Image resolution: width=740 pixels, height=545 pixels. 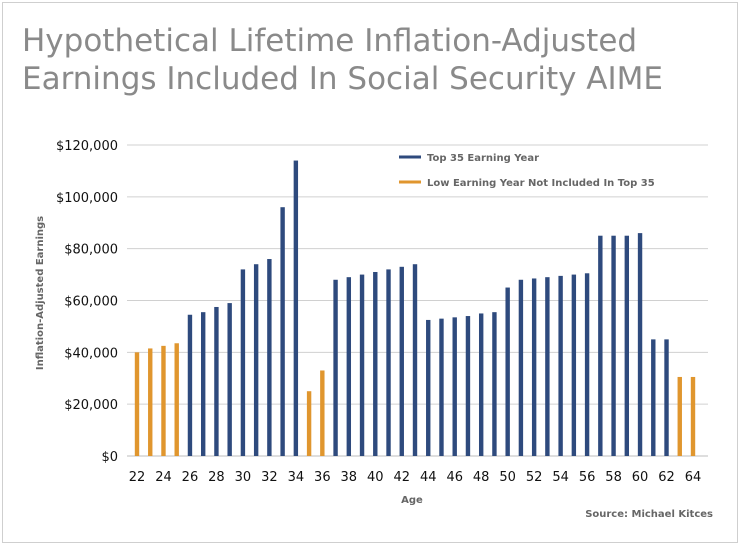 I want to click on x-tick-label: 46, so click(x=454, y=477).